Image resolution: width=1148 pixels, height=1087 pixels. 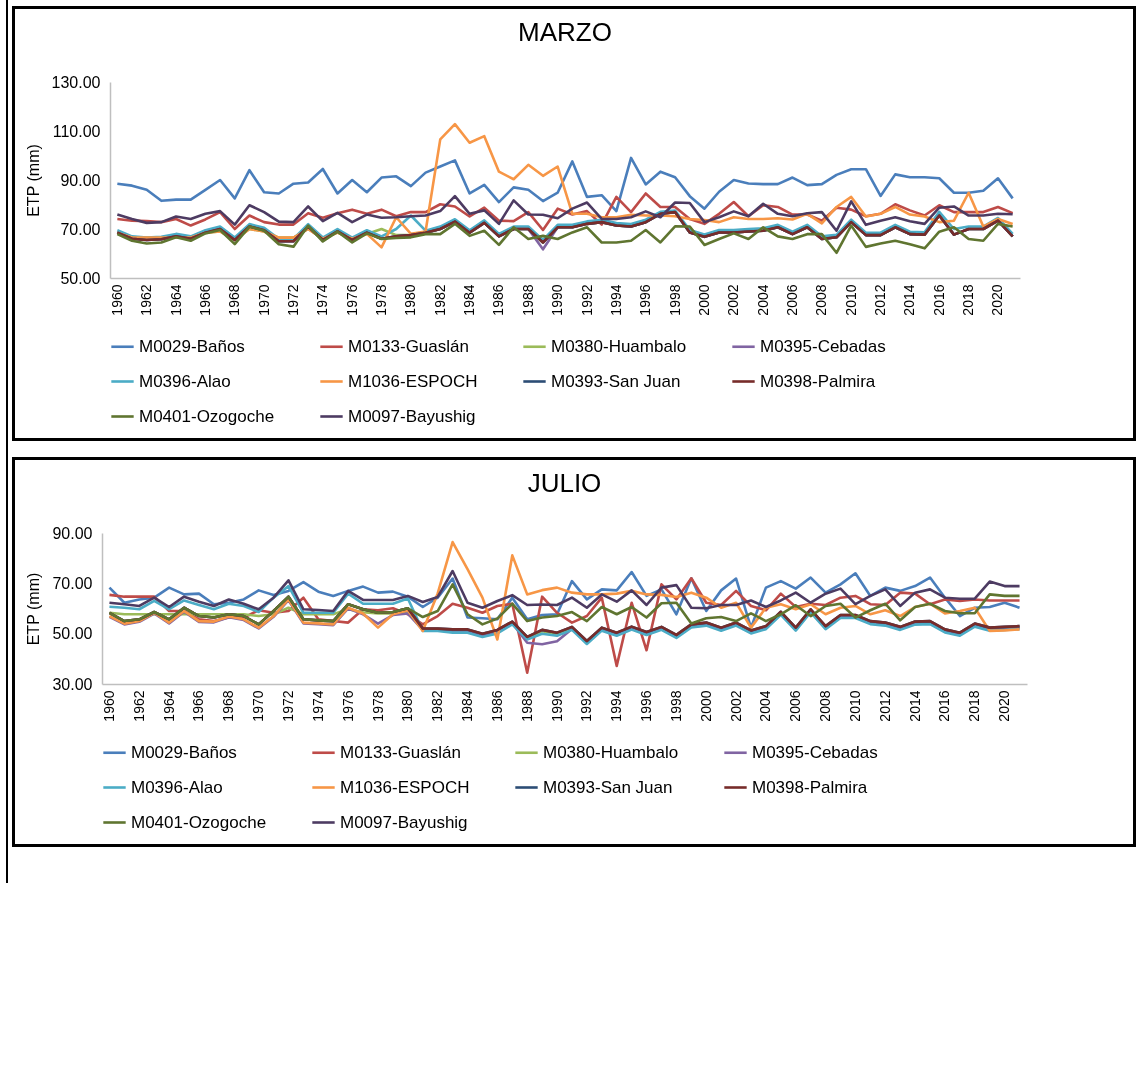 I want to click on y-tick-label: 130.00, so click(x=76, y=82).